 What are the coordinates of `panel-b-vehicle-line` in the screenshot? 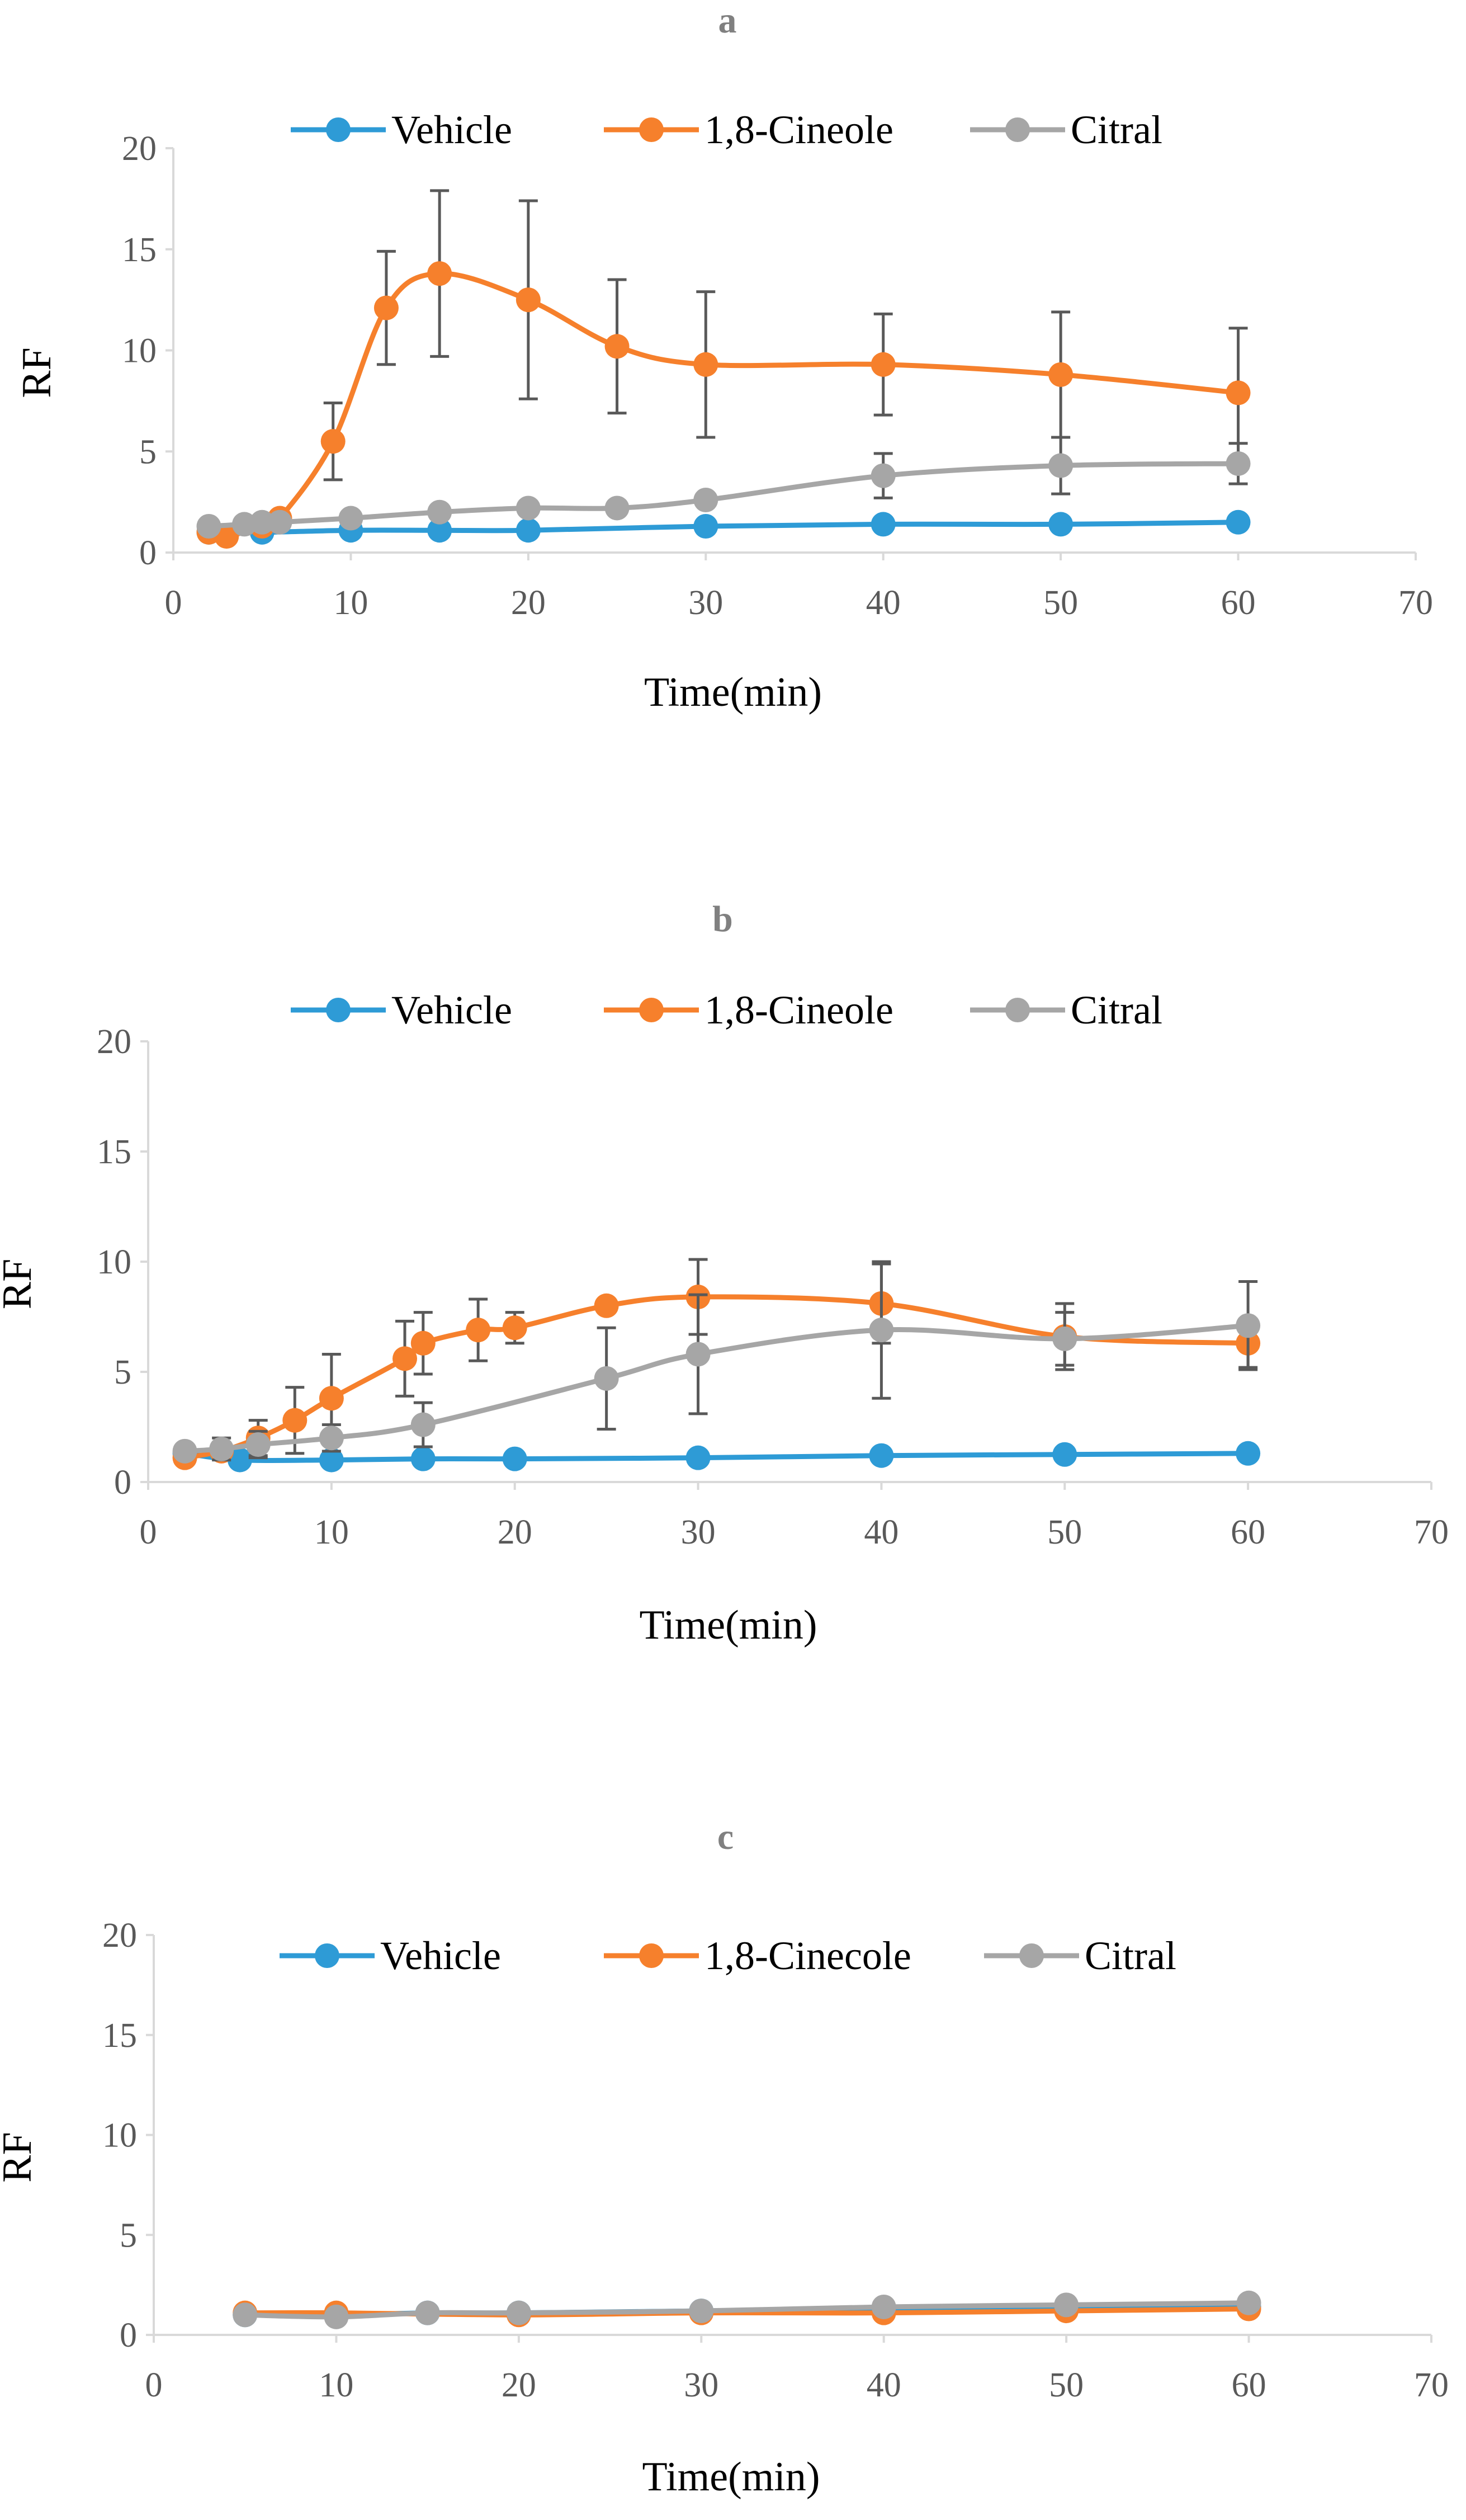 It's located at (717, 1457).